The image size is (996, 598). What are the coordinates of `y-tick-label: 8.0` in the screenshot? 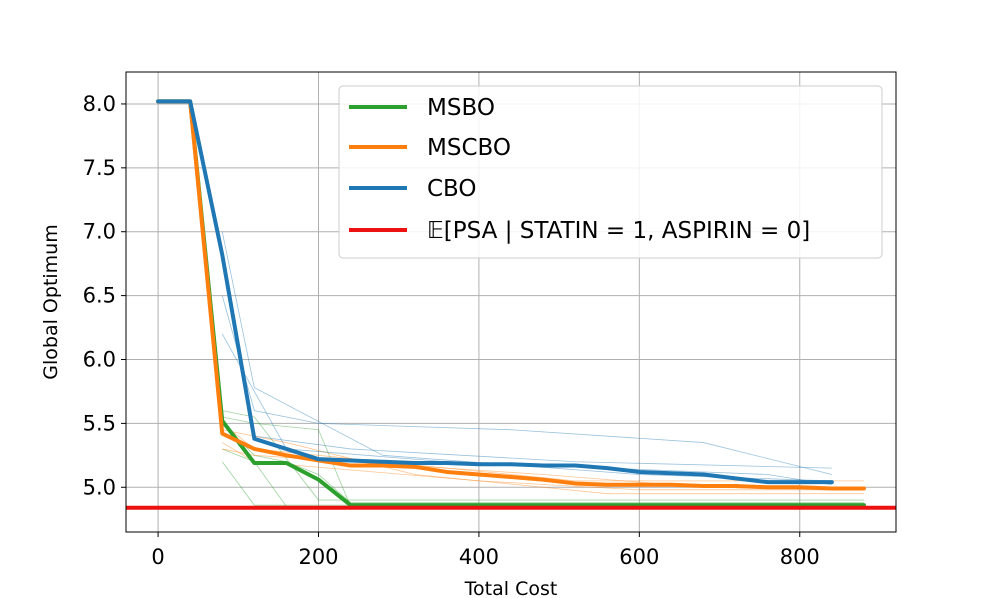 It's located at (99, 104).